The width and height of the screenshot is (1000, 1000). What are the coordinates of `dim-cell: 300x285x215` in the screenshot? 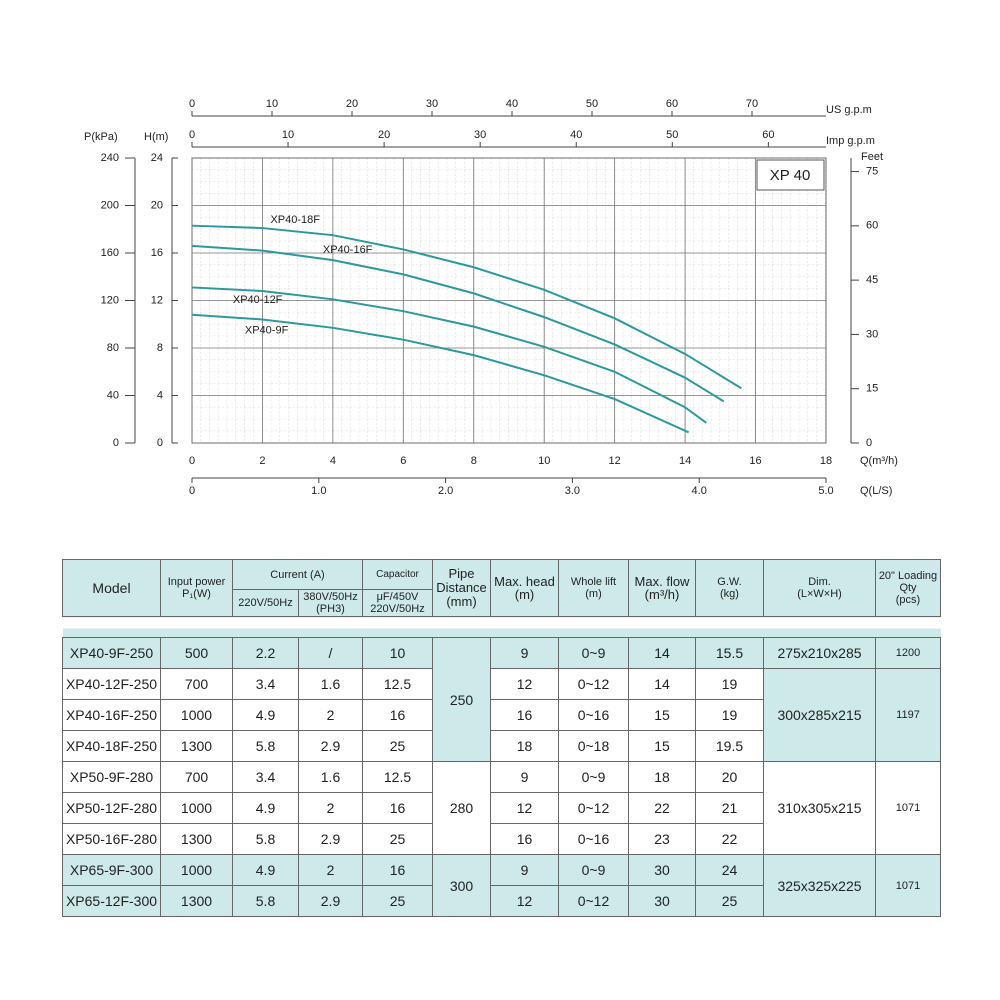 It's located at (819, 715).